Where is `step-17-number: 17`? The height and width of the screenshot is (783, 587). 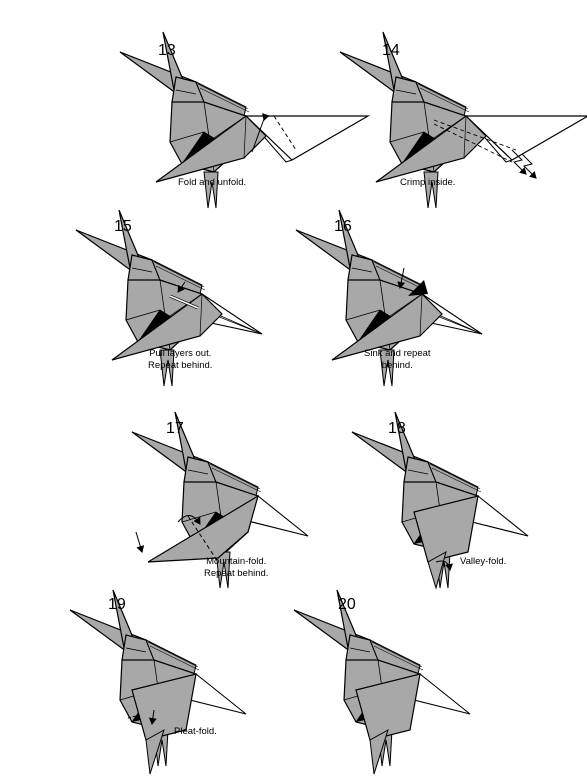 step-17-number: 17 is located at coordinates (175, 428).